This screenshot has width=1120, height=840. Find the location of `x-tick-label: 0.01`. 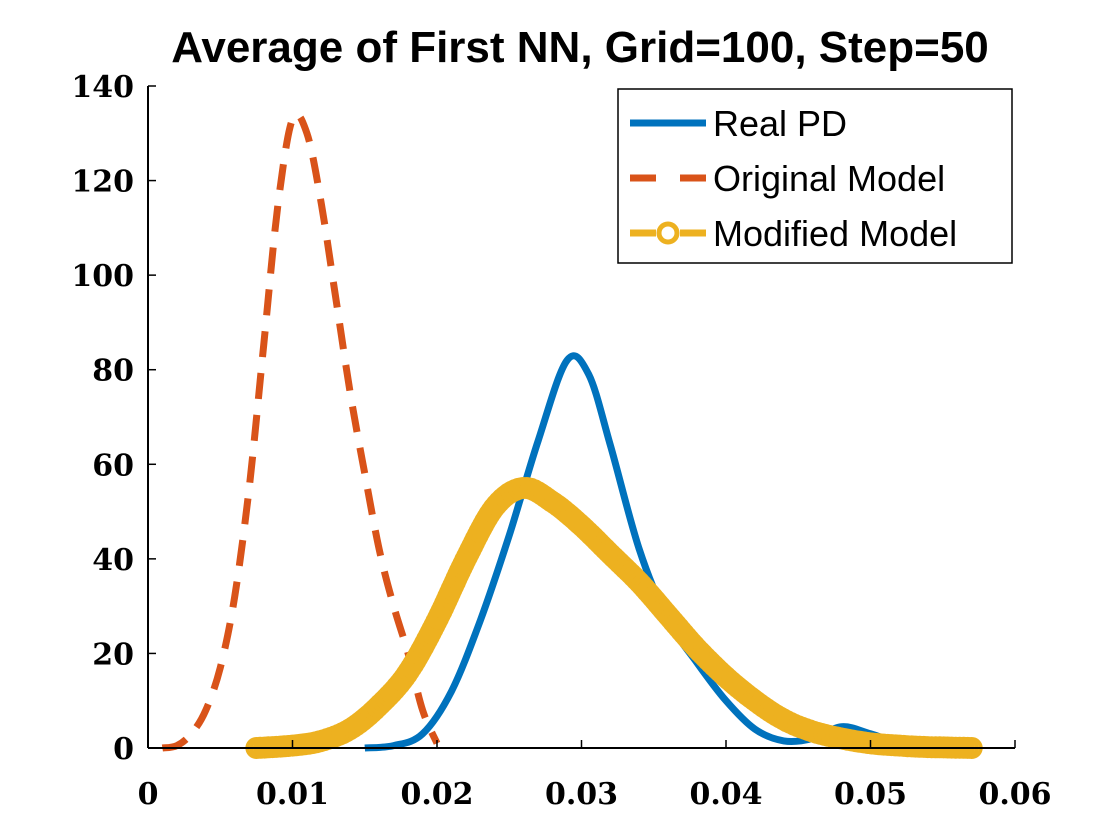

x-tick-label: 0.01 is located at coordinates (292, 794).